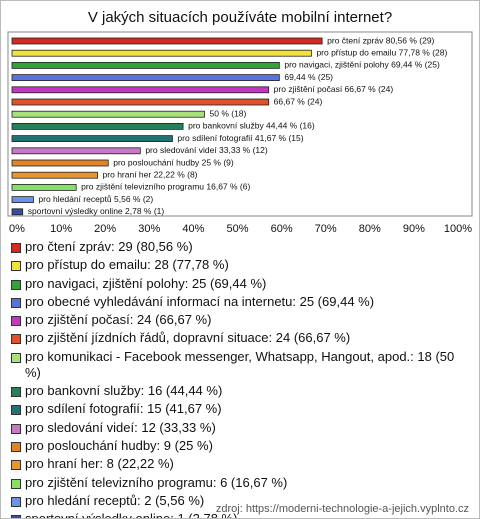 The image size is (480, 519). What do you see at coordinates (109, 246) in the screenshot?
I see `legend-label: pro čtení zpráv: 29 (80,56 %)` at bounding box center [109, 246].